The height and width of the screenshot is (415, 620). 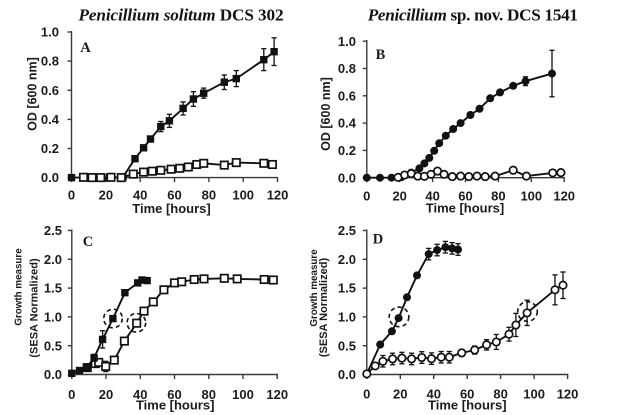 I want to click on svg-text: B, so click(x=381, y=55).